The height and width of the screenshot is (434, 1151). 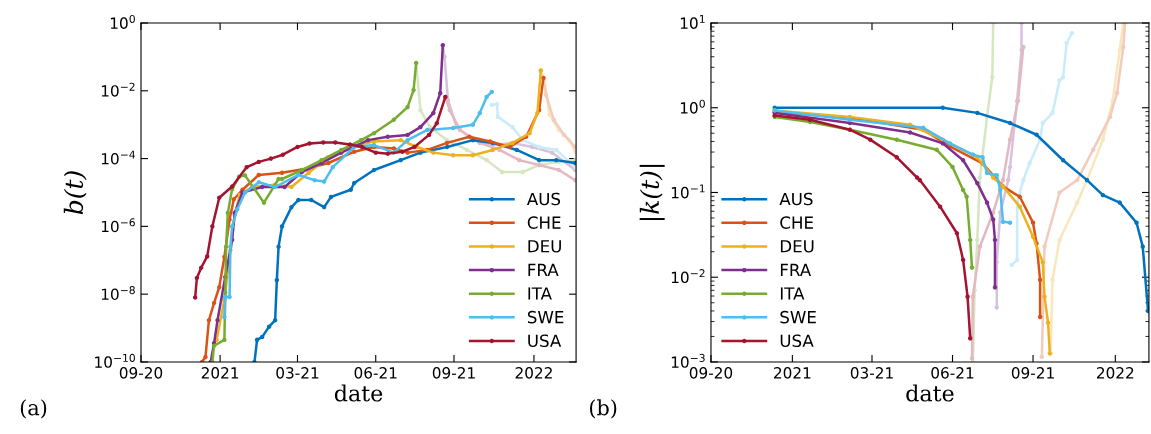 What do you see at coordinates (33, 409) in the screenshot?
I see `text: (a)` at bounding box center [33, 409].